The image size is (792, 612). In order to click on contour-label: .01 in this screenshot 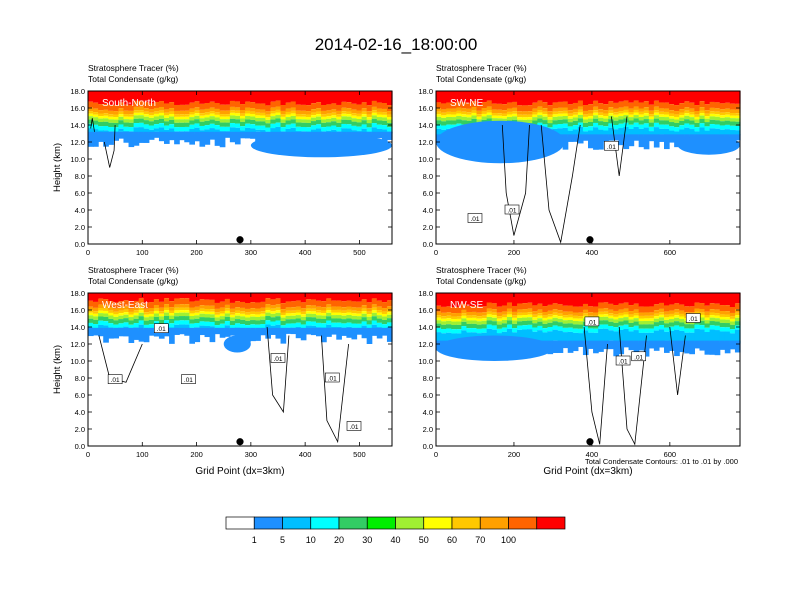, I will do `click(693, 319)`.